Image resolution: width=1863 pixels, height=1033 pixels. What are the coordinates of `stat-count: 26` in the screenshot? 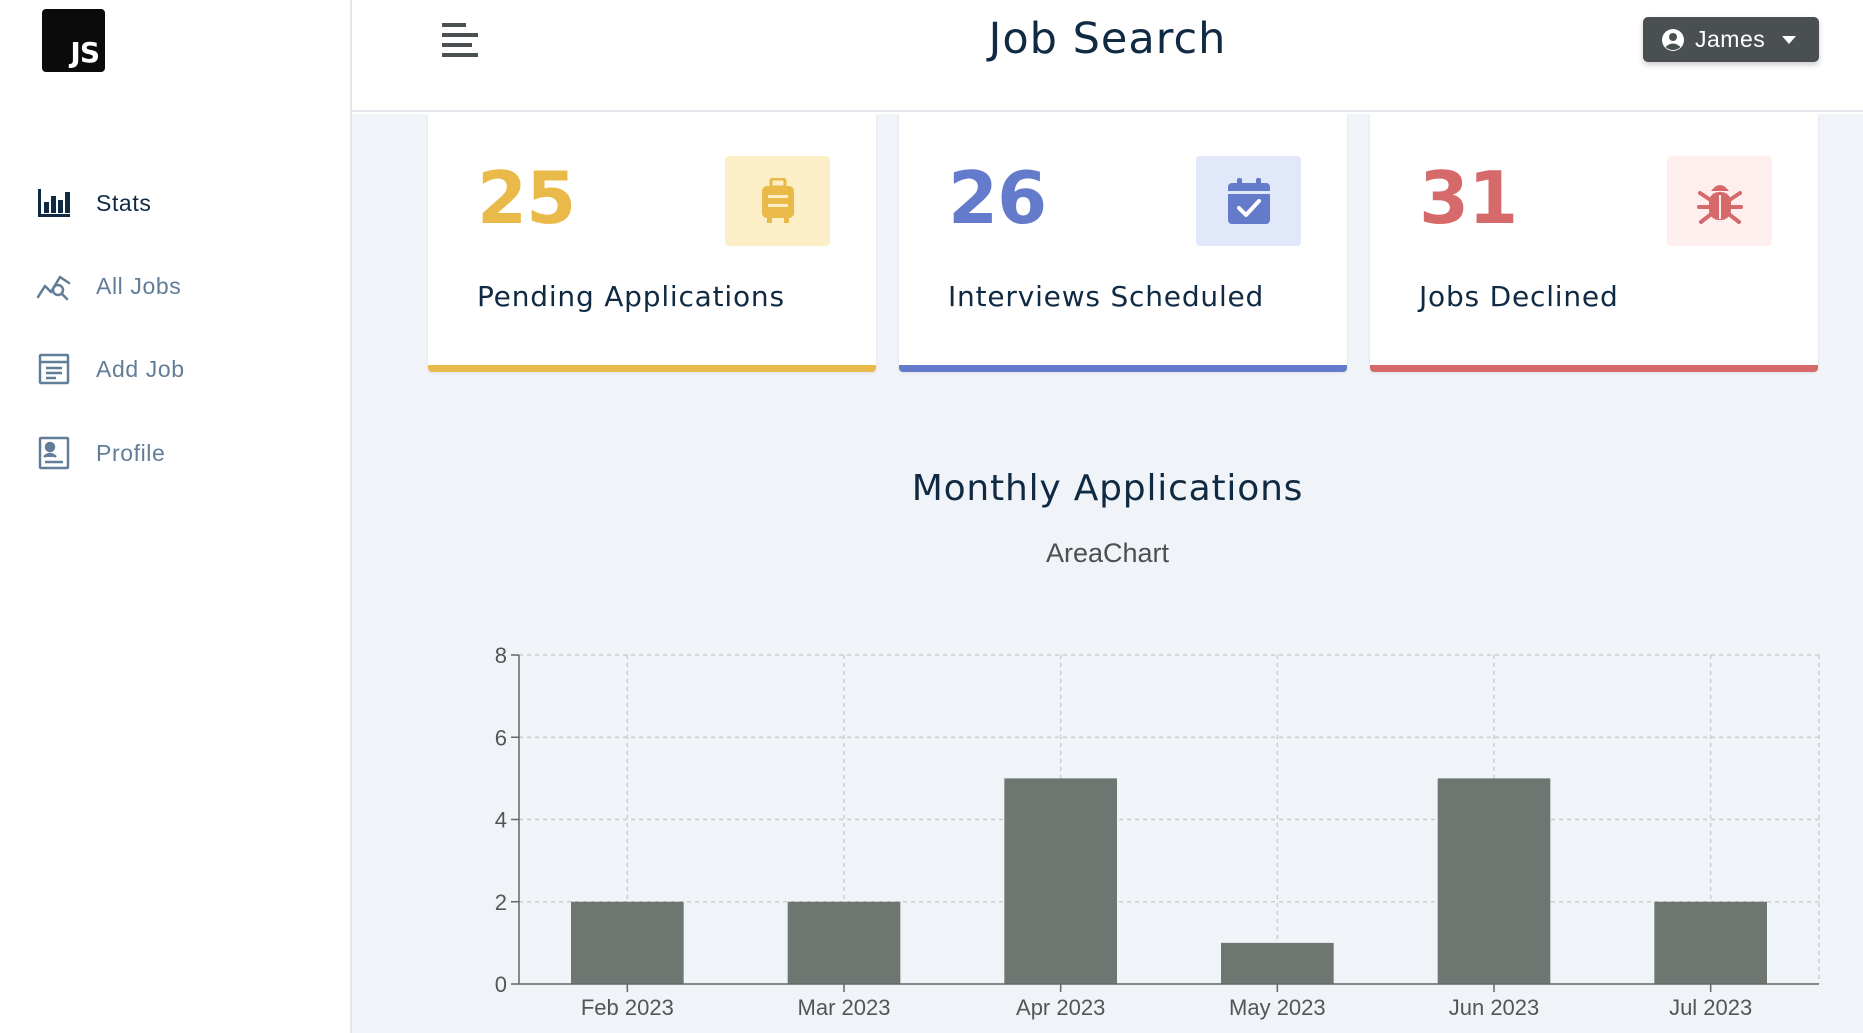 It's located at (997, 198).